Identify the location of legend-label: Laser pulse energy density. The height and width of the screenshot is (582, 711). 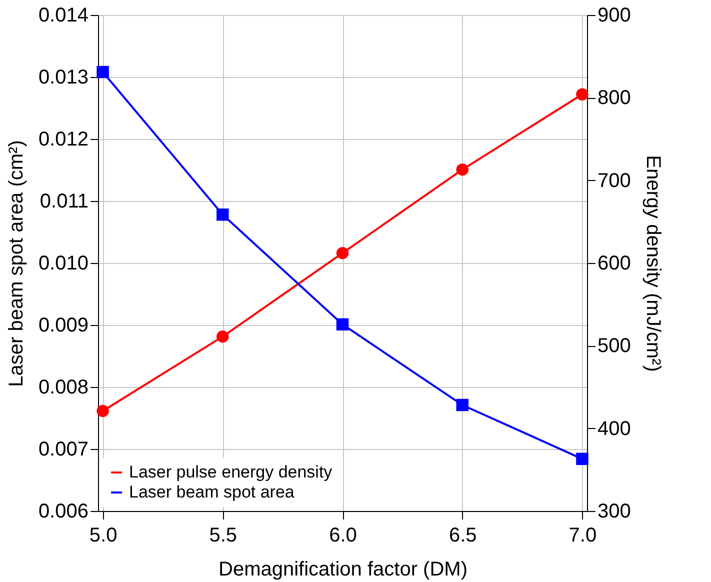
(231, 472).